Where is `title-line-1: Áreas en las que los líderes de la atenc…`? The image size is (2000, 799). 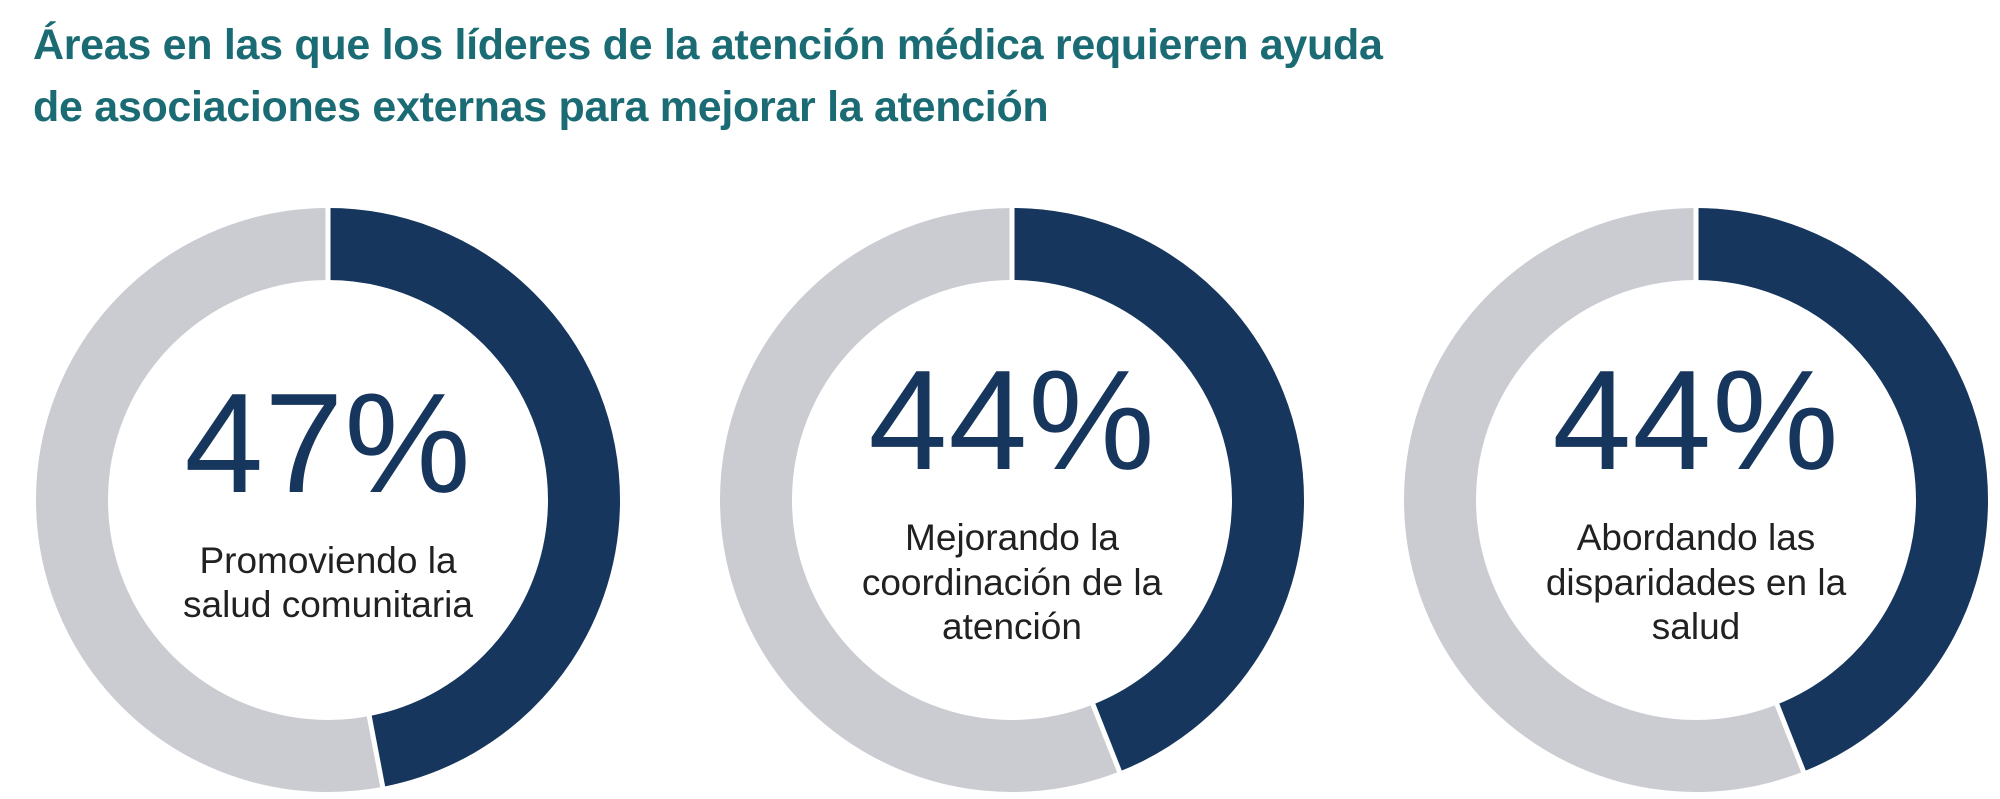
title-line-1: Áreas en las que los líderes de la atenc… is located at coordinates (708, 45).